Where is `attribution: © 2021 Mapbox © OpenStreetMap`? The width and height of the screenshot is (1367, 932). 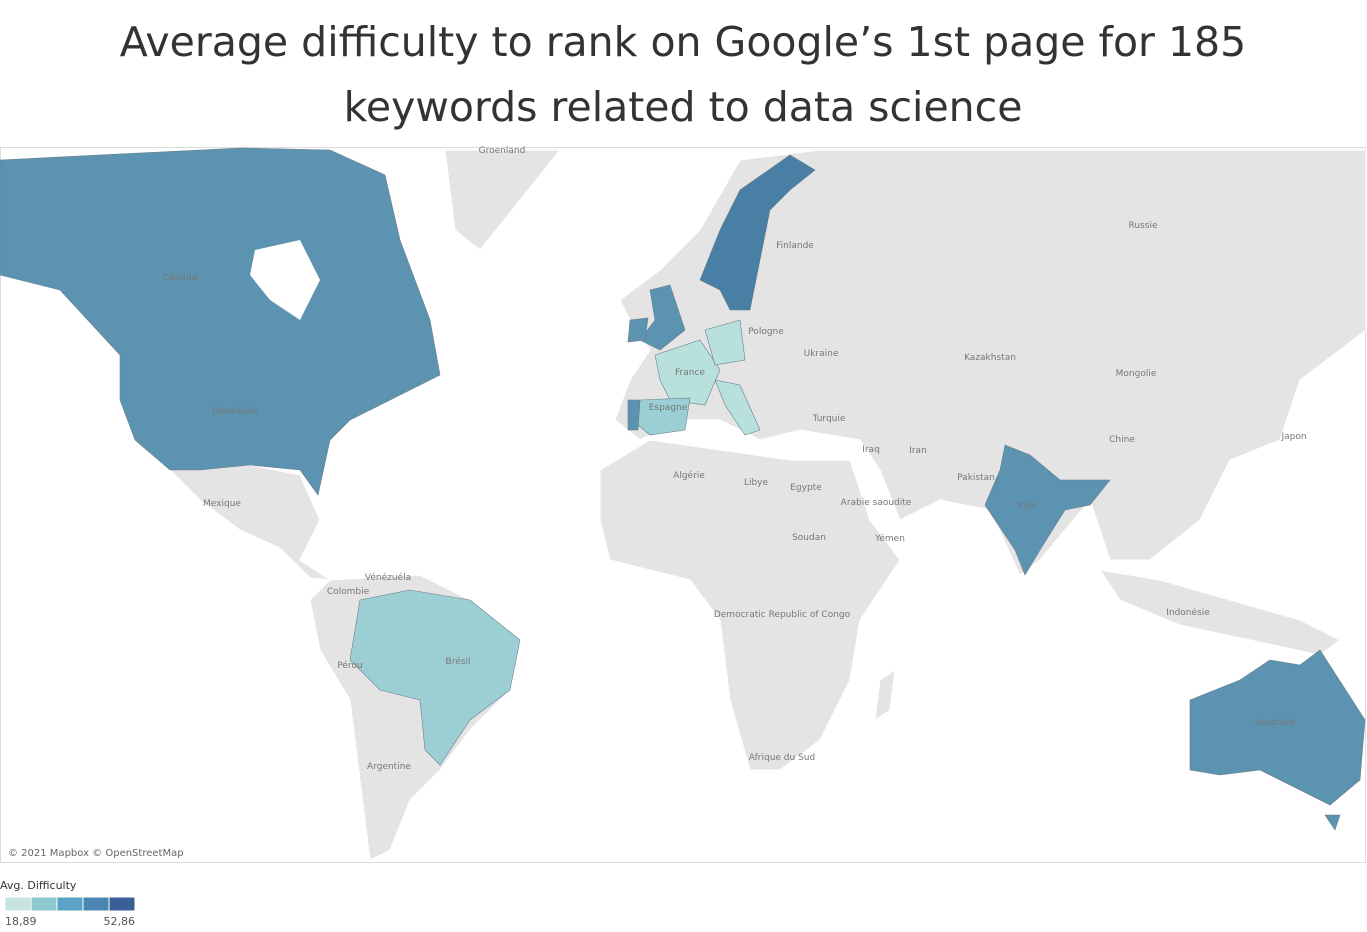 attribution: © 2021 Mapbox © OpenStreetMap is located at coordinates (96, 853).